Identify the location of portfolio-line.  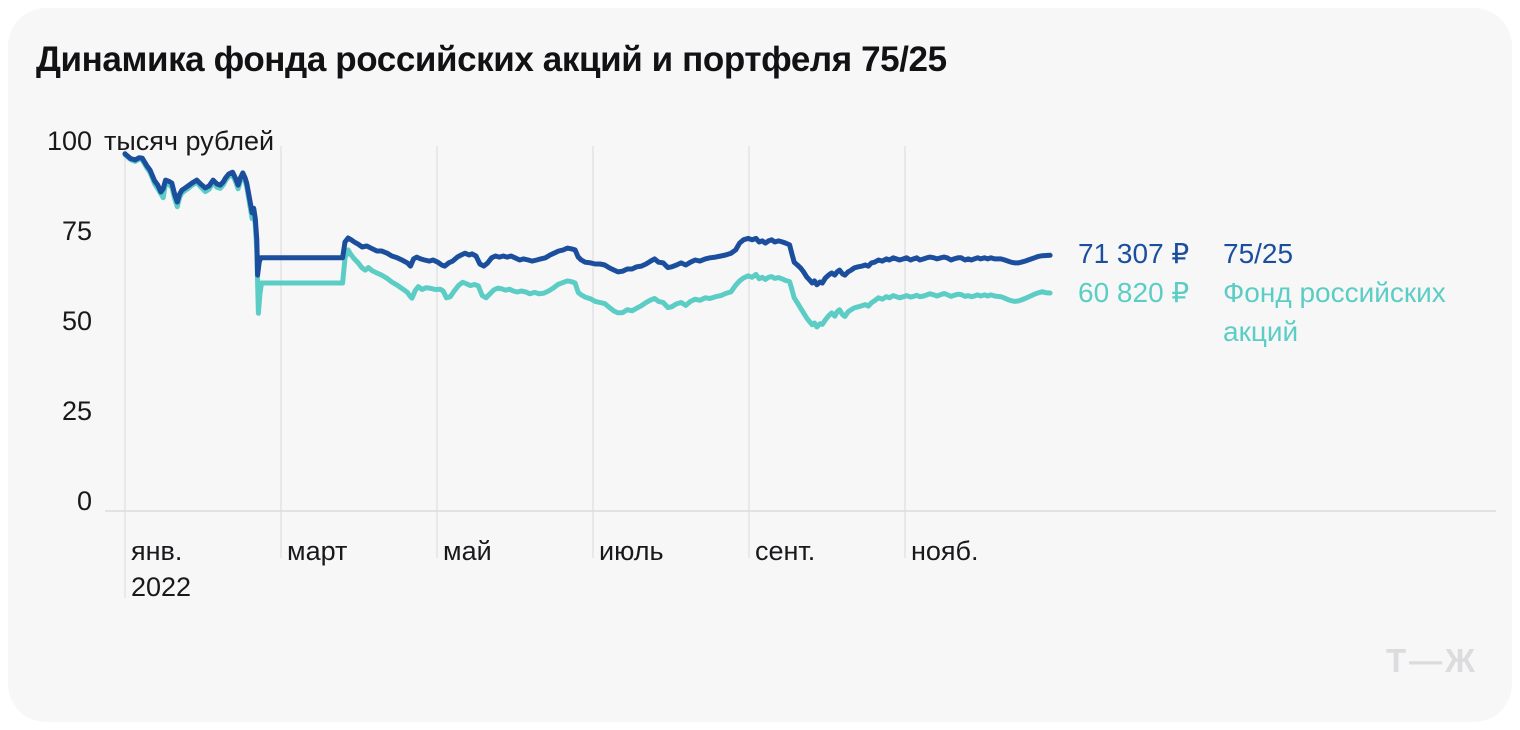
(587, 219).